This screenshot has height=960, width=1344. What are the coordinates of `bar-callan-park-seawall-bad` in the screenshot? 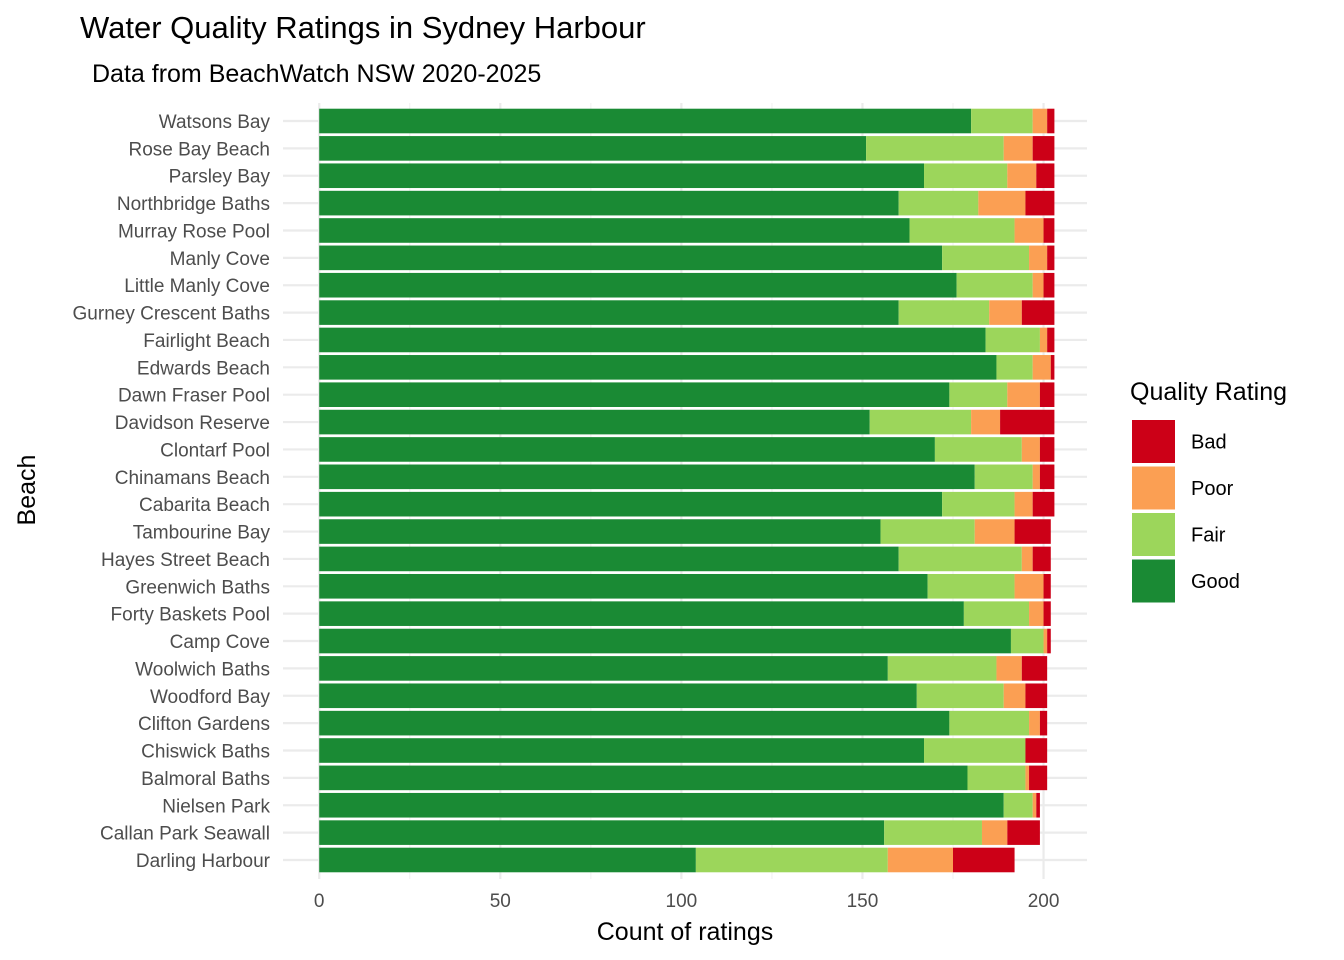 It's located at (1023, 832).